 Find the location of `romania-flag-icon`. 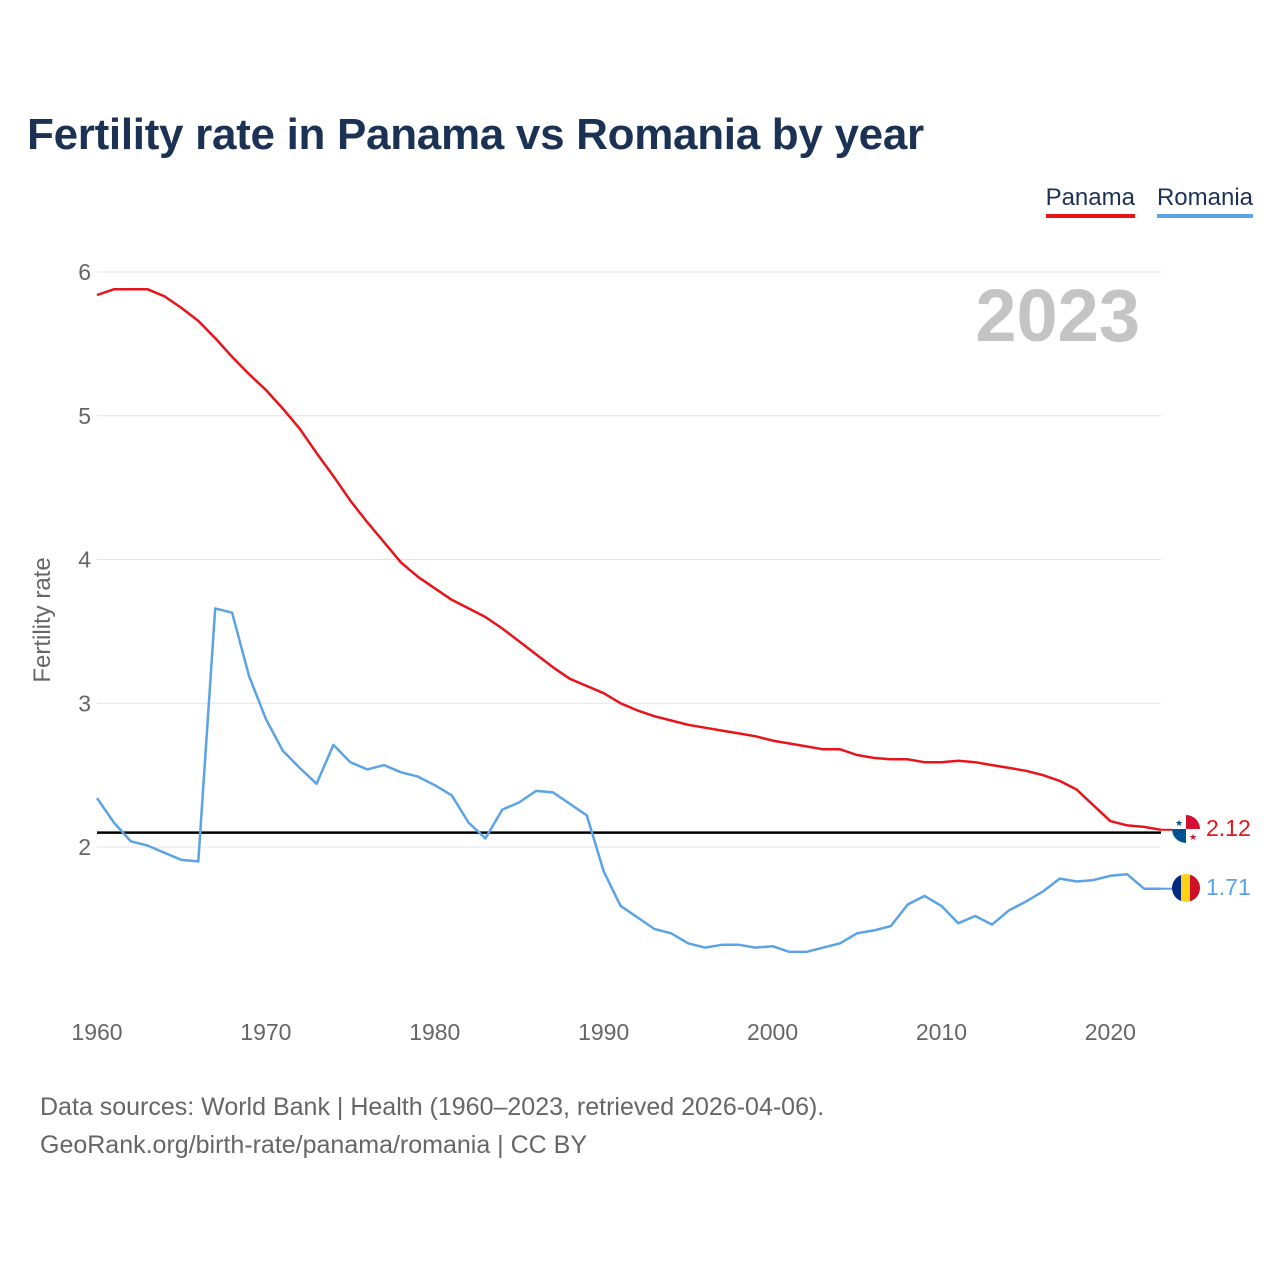

romania-flag-icon is located at coordinates (1186, 888).